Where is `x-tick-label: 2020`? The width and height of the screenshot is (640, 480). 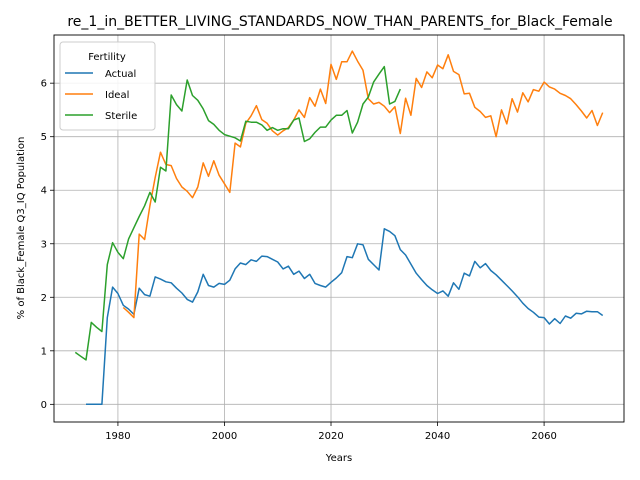 x-tick-label: 2020 is located at coordinates (330, 436).